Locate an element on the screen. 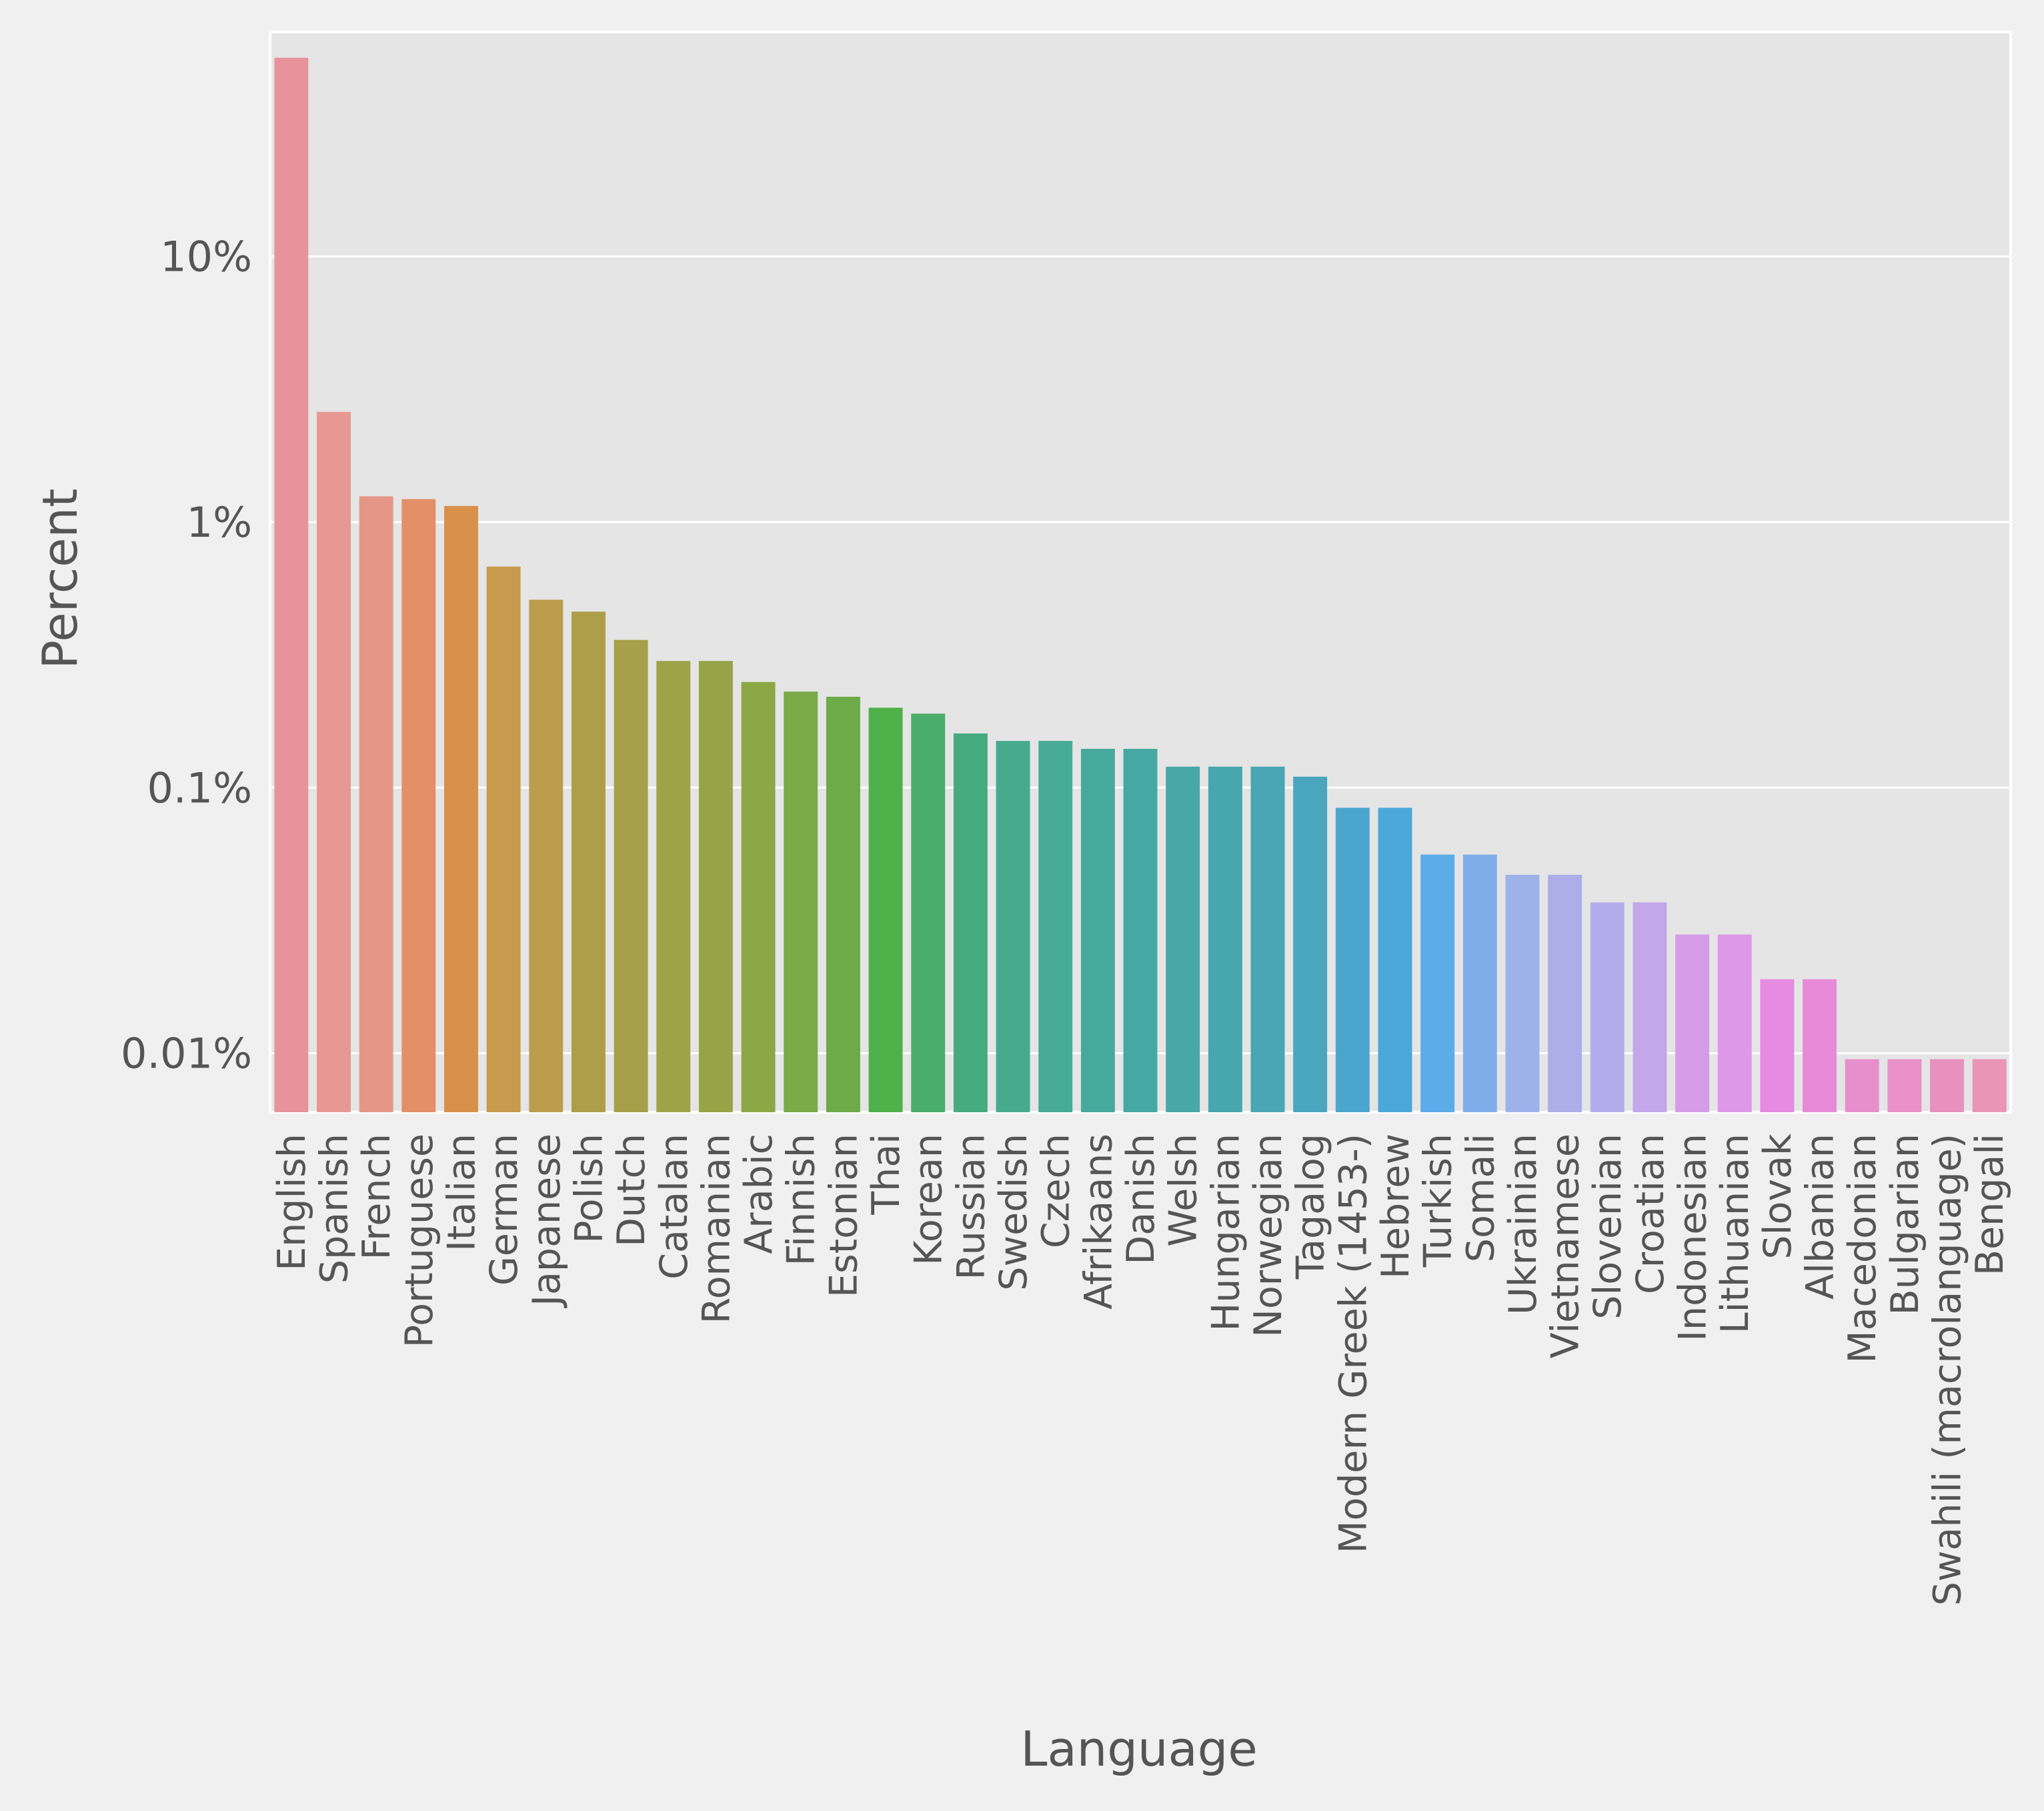  x-tick-label: Slovak is located at coordinates (1778, 1197).